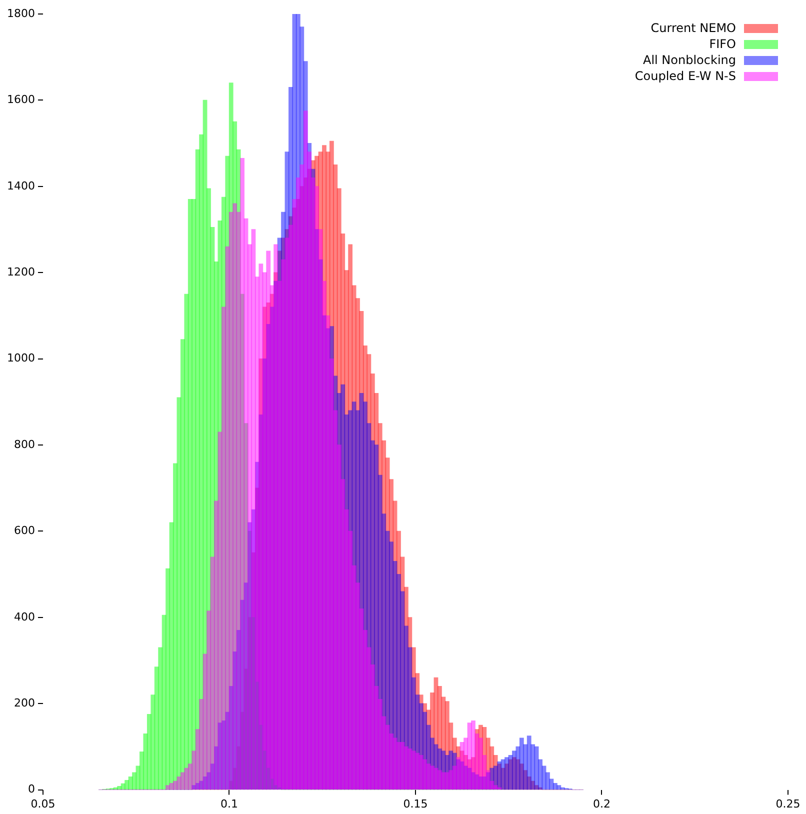 The width and height of the screenshot is (806, 814). Describe the element at coordinates (24, 703) in the screenshot. I see `y-tick-label: 200` at that location.